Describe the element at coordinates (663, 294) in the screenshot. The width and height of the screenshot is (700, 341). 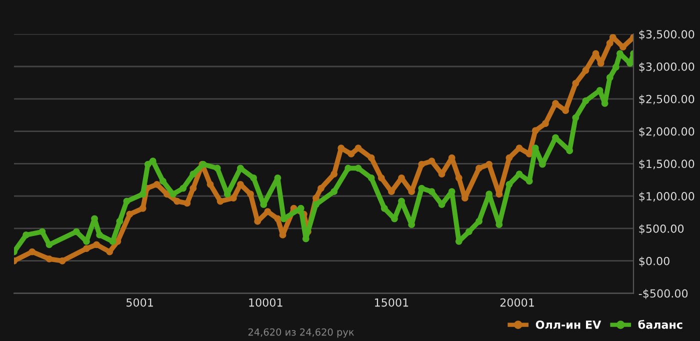
I see `y-tick-label: -$500.00` at that location.